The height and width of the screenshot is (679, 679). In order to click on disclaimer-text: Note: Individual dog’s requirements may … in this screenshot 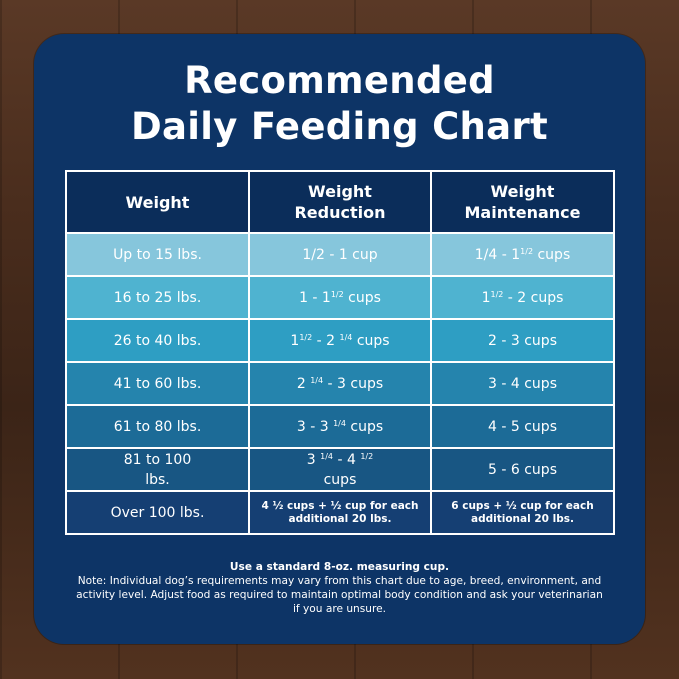, I will do `click(339, 595)`.